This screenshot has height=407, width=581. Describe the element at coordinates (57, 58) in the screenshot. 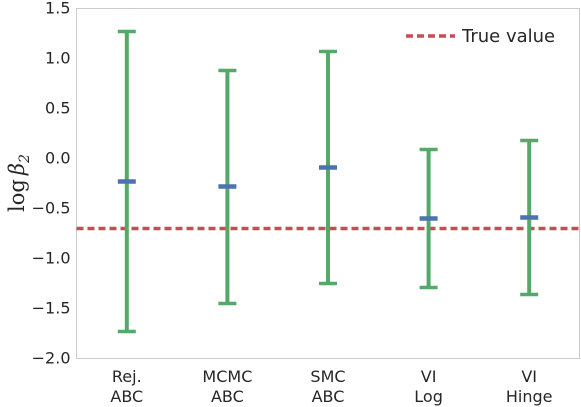

I see `y-tick-label: 1.0` at that location.